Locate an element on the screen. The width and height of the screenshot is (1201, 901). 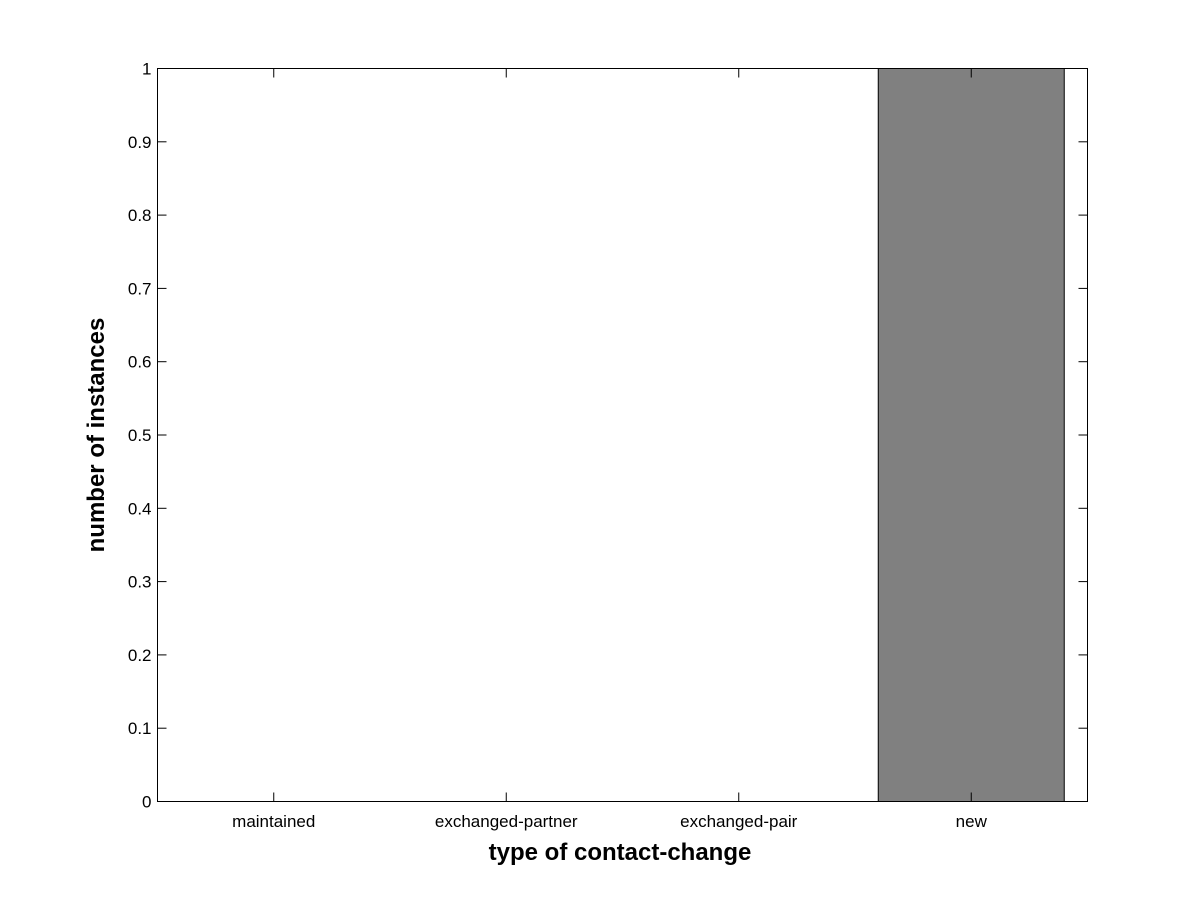
y-tick-label: 0.1 is located at coordinates (140, 728).